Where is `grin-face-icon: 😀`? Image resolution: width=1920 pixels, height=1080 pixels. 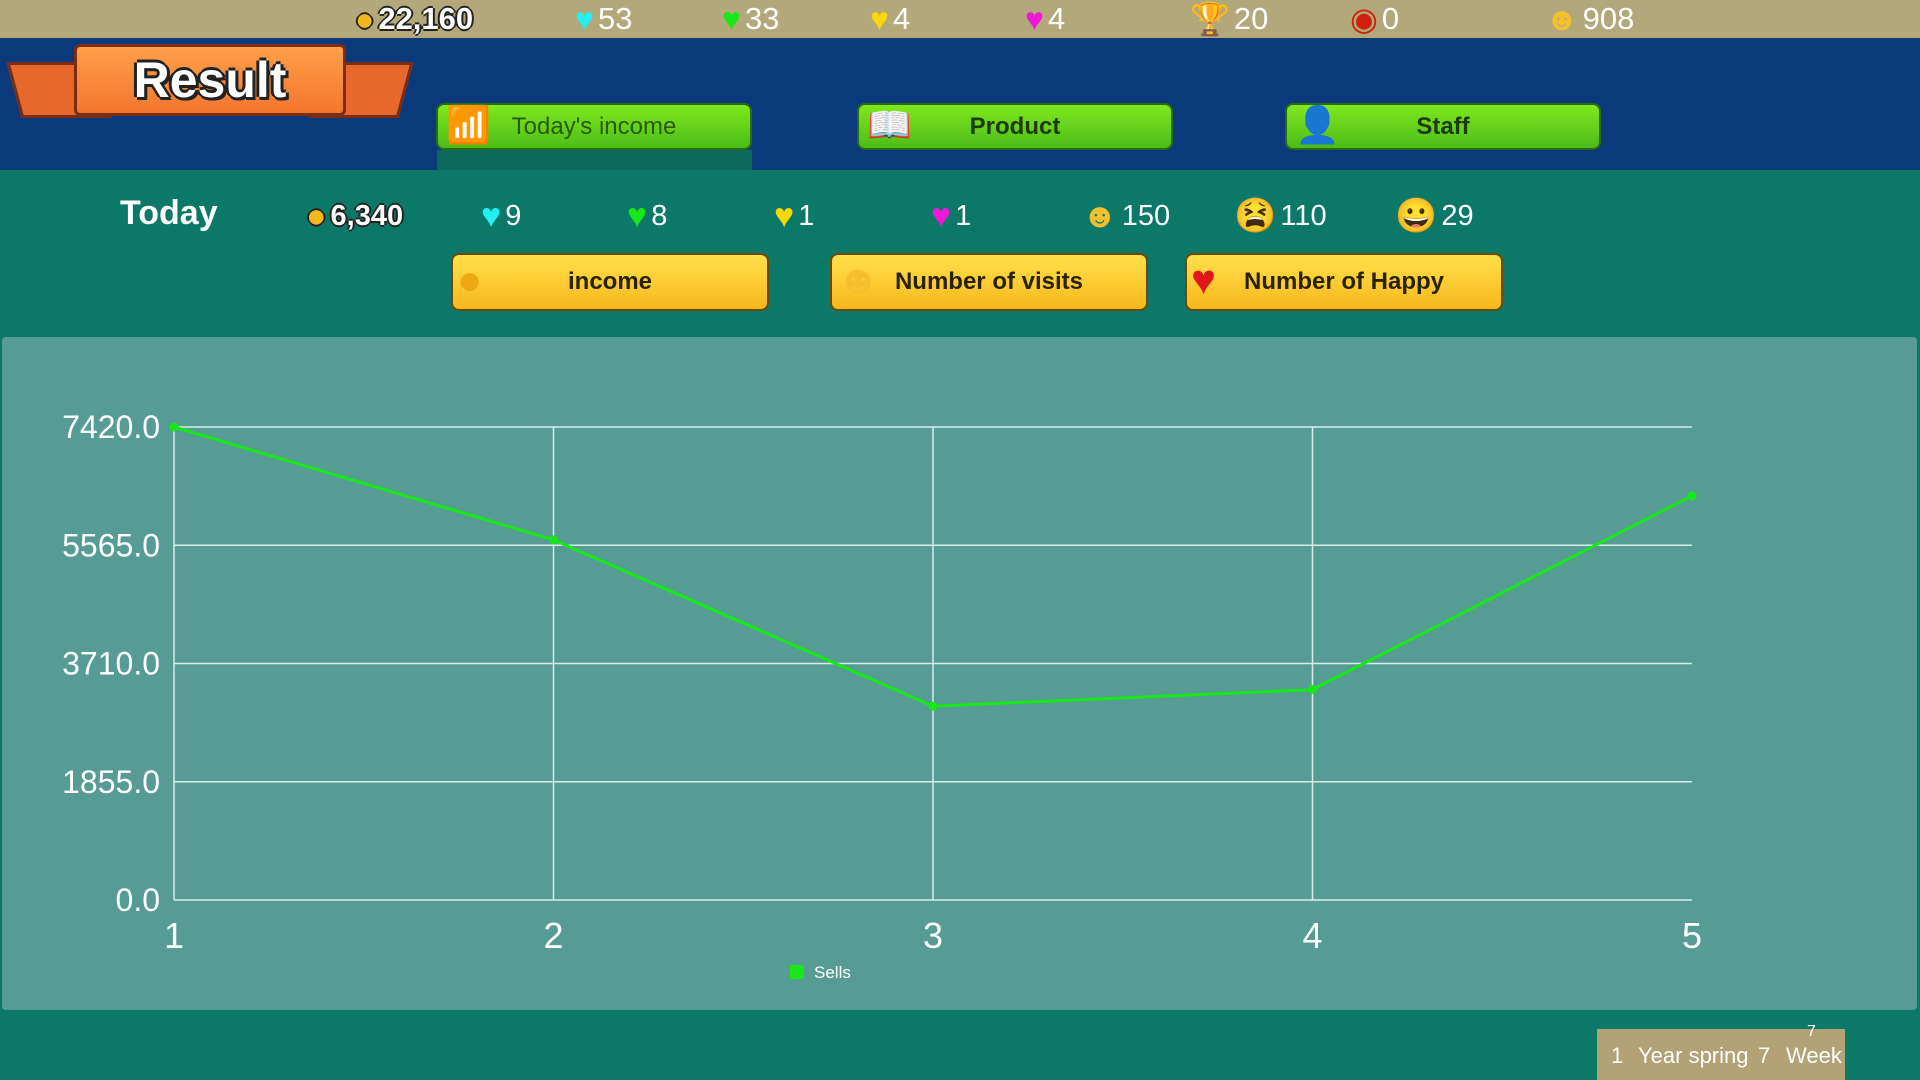 grin-face-icon: 😀 is located at coordinates (1416, 216).